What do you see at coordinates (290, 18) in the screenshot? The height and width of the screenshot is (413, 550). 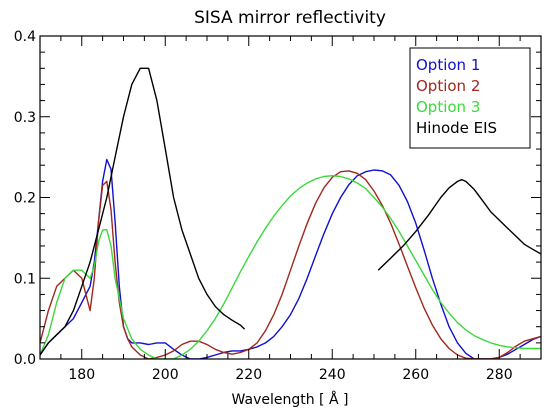 I see `chart-title: SISA mirror reflectivity` at bounding box center [290, 18].